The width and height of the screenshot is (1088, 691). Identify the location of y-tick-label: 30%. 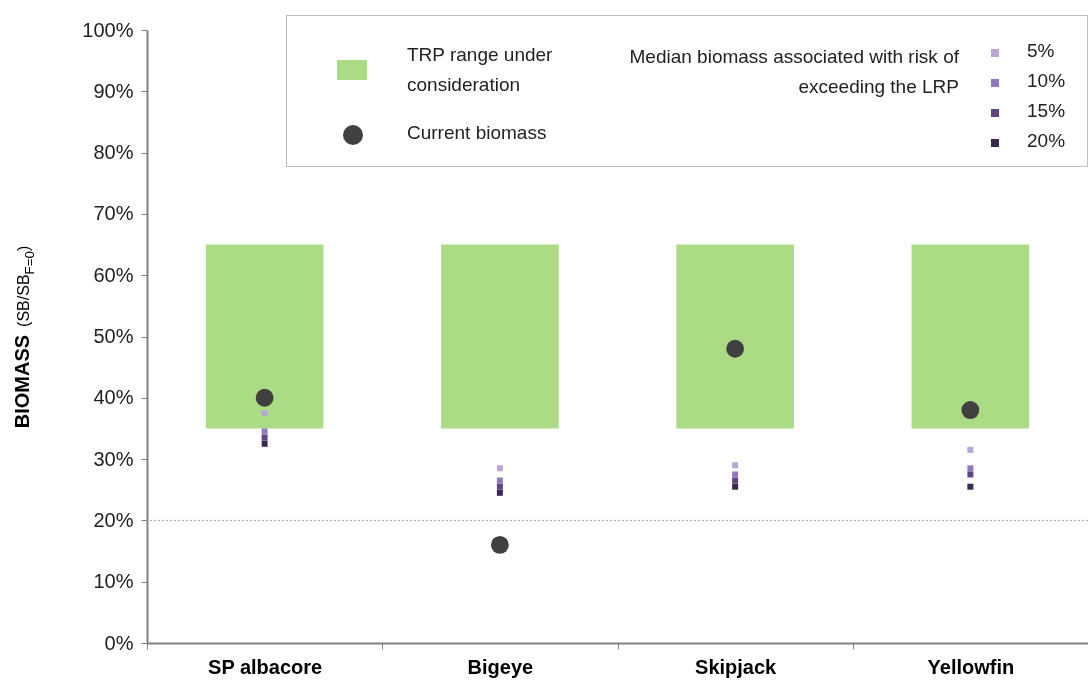
(113, 458).